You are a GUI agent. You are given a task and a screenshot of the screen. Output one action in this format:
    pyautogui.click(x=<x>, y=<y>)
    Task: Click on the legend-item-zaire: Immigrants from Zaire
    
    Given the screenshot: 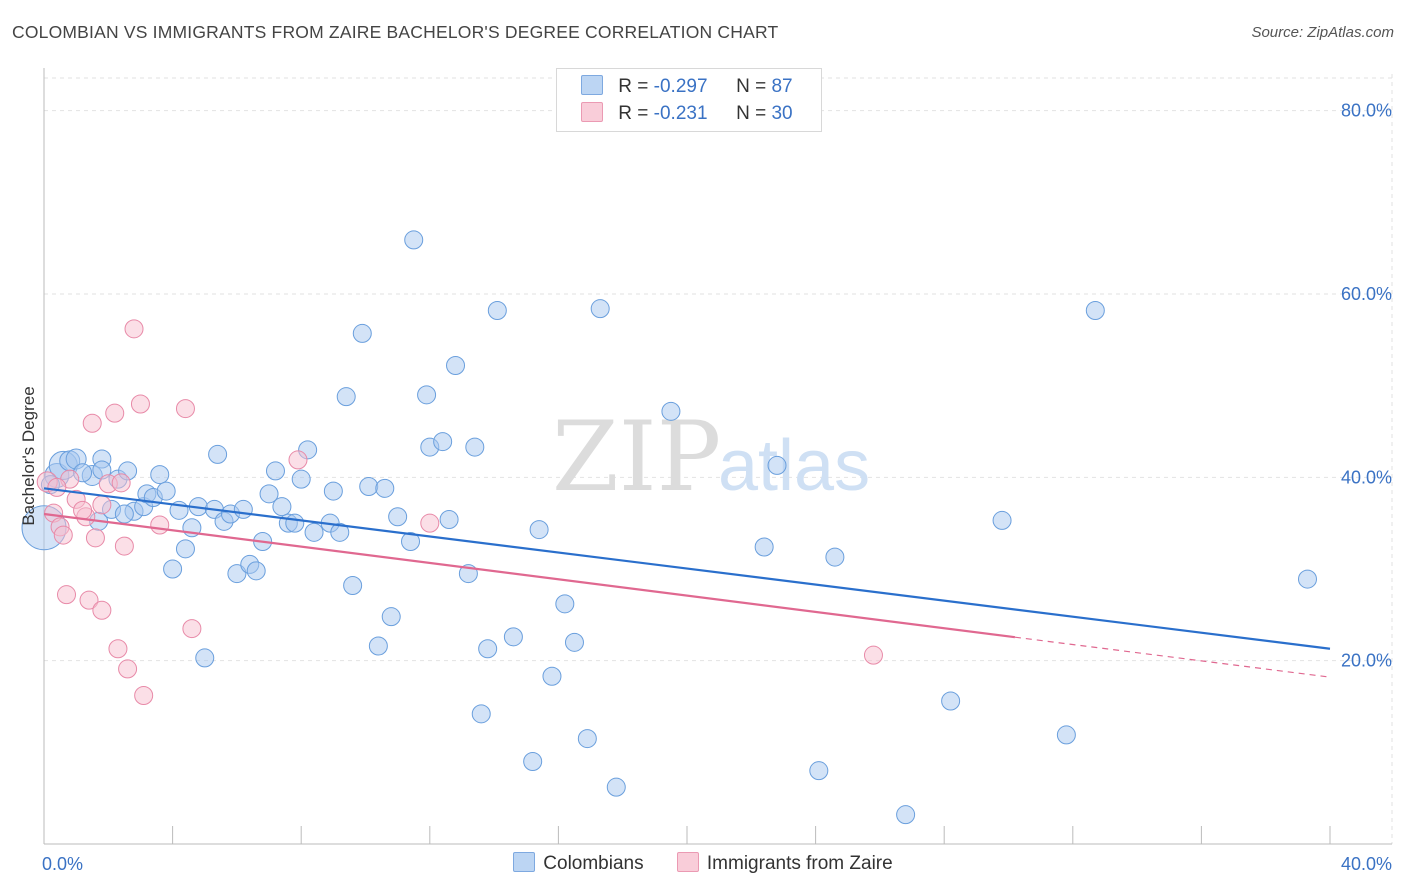 What is the action you would take?
    pyautogui.click(x=784, y=863)
    